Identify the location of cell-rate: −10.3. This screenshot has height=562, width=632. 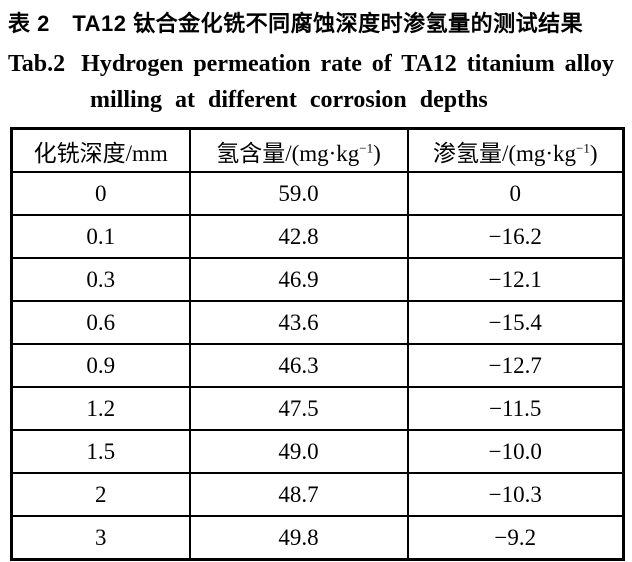
(515, 494).